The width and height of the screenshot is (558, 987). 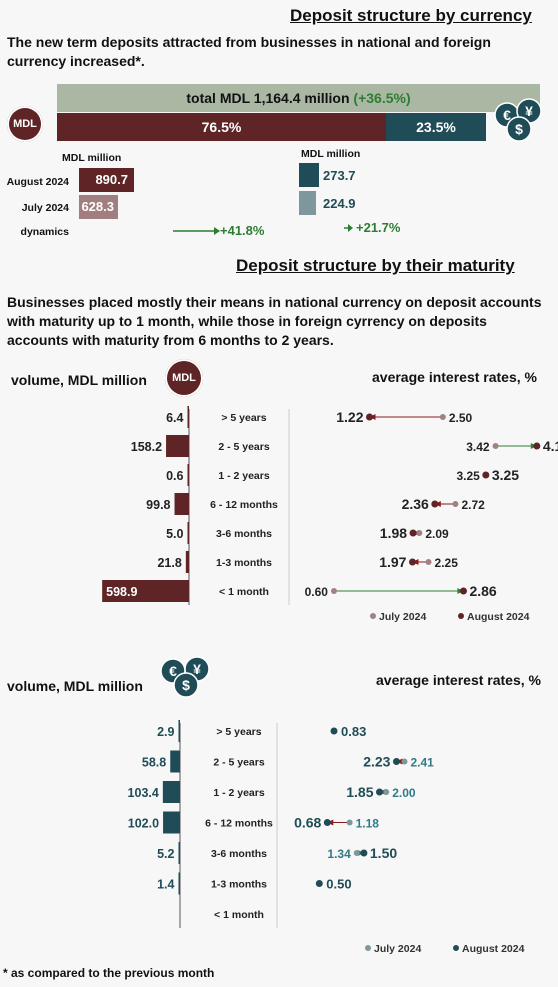 I want to click on july-rate-label: 0.60, so click(x=317, y=592).